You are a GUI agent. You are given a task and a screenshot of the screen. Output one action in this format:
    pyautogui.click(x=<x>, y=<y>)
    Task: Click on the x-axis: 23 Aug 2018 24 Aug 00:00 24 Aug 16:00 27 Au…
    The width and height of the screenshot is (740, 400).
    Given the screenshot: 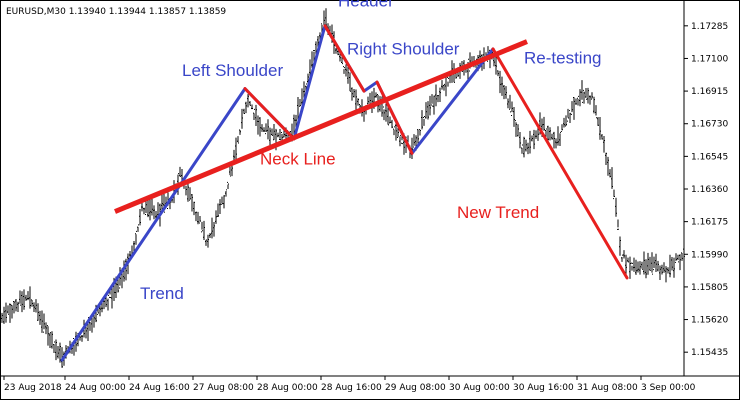 What is the action you would take?
    pyautogui.click(x=370, y=384)
    